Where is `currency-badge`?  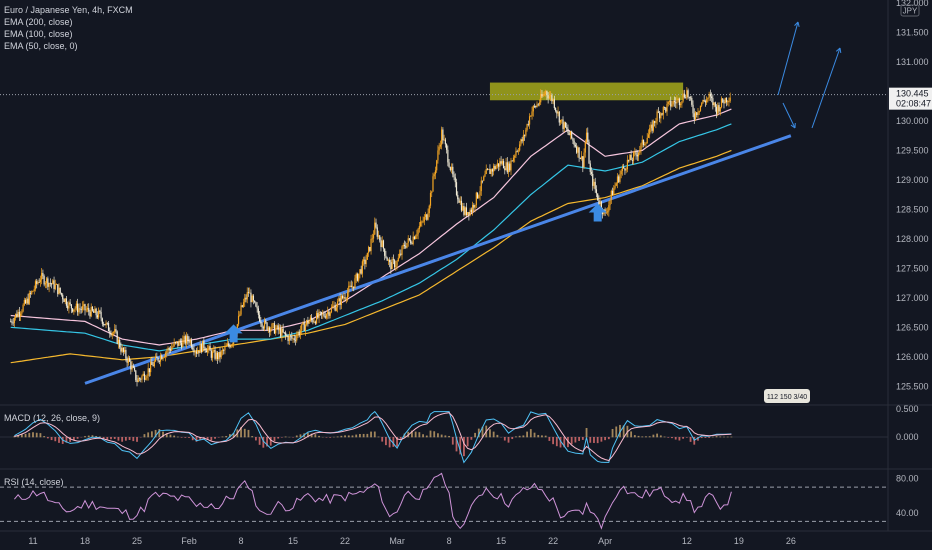 currency-badge is located at coordinates (910, 10).